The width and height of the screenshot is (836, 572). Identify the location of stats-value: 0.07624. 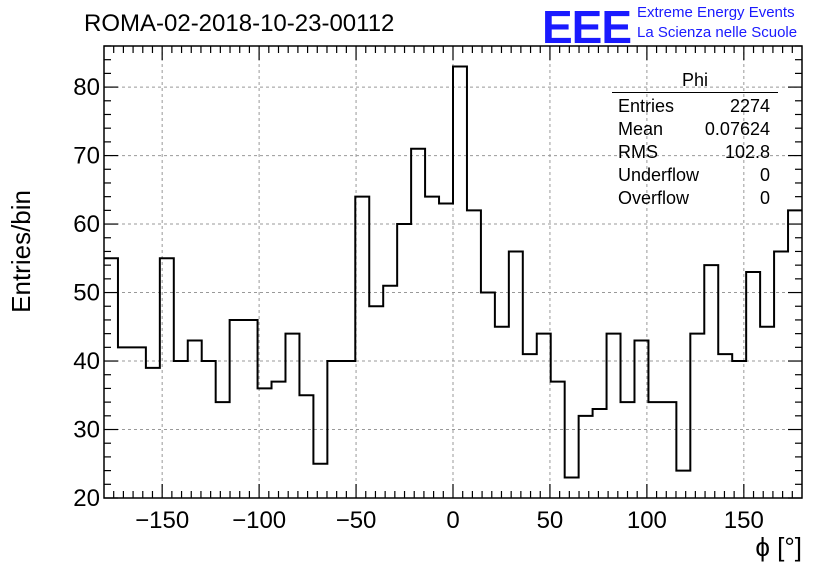
(737, 129).